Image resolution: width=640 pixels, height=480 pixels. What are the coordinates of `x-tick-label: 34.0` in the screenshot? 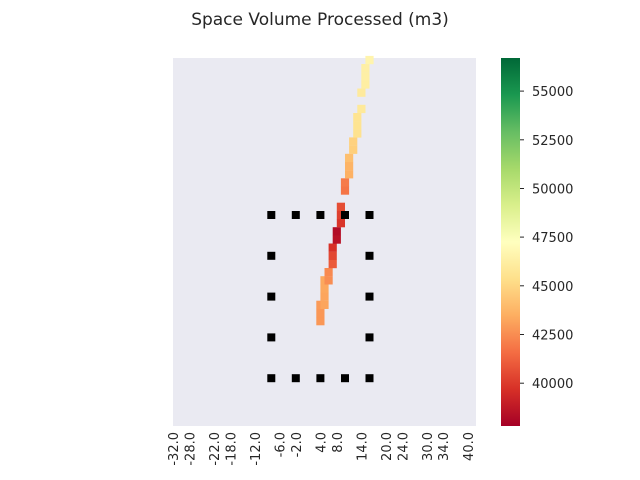 It's located at (444, 446).